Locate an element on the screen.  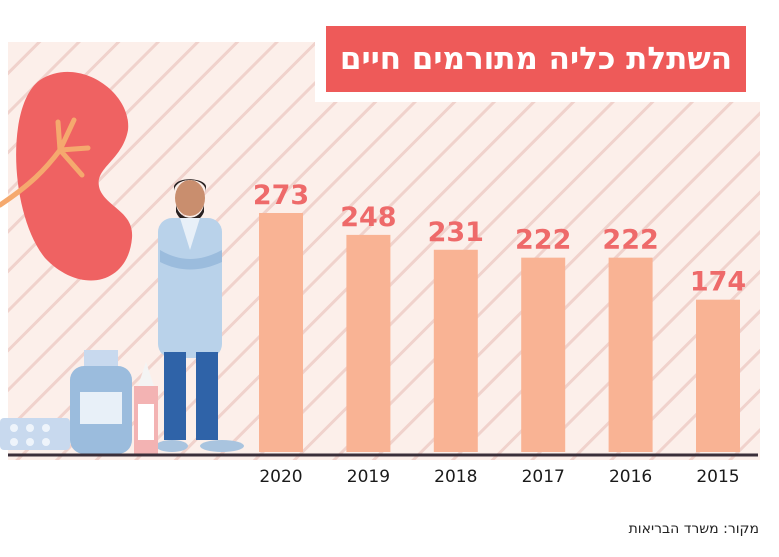
vial-icon is located at coordinates (146, 408).